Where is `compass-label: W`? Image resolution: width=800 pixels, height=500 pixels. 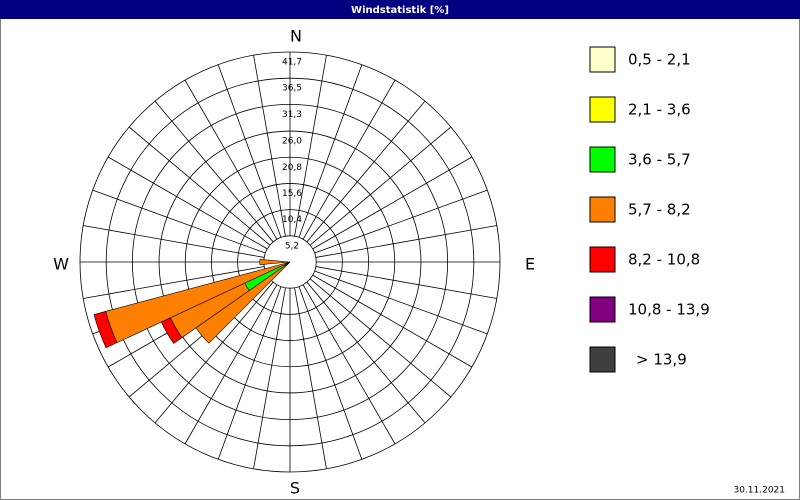 compass-label: W is located at coordinates (61, 264).